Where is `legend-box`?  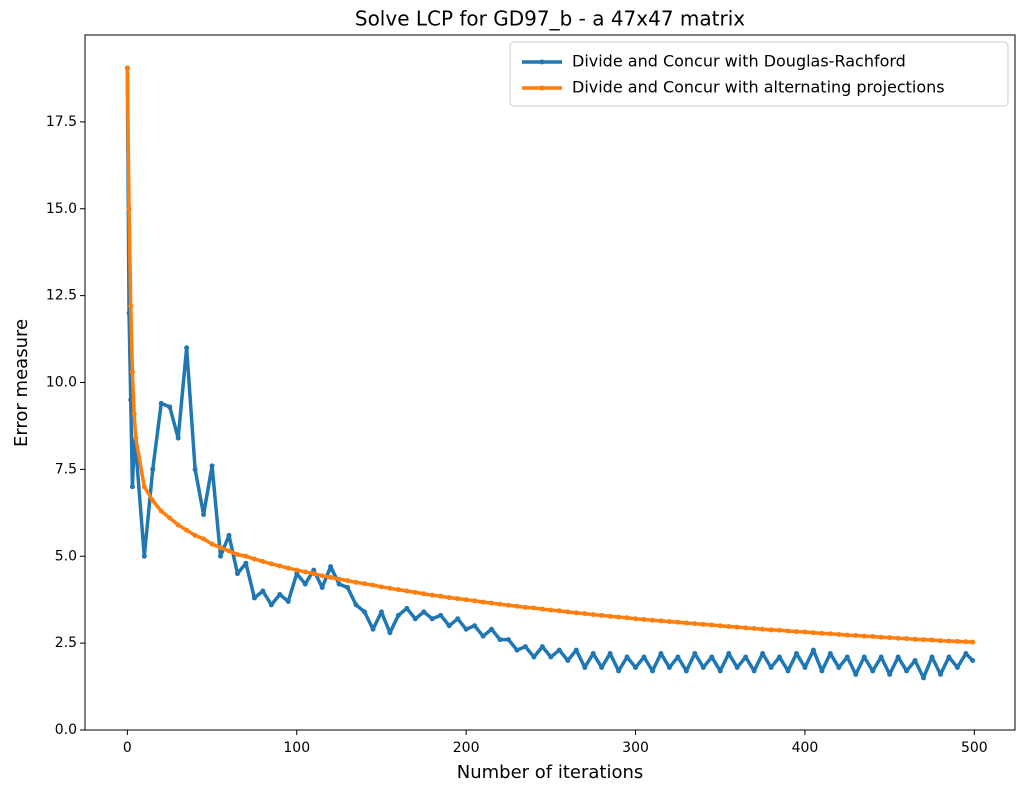
legend-box is located at coordinates (759, 74).